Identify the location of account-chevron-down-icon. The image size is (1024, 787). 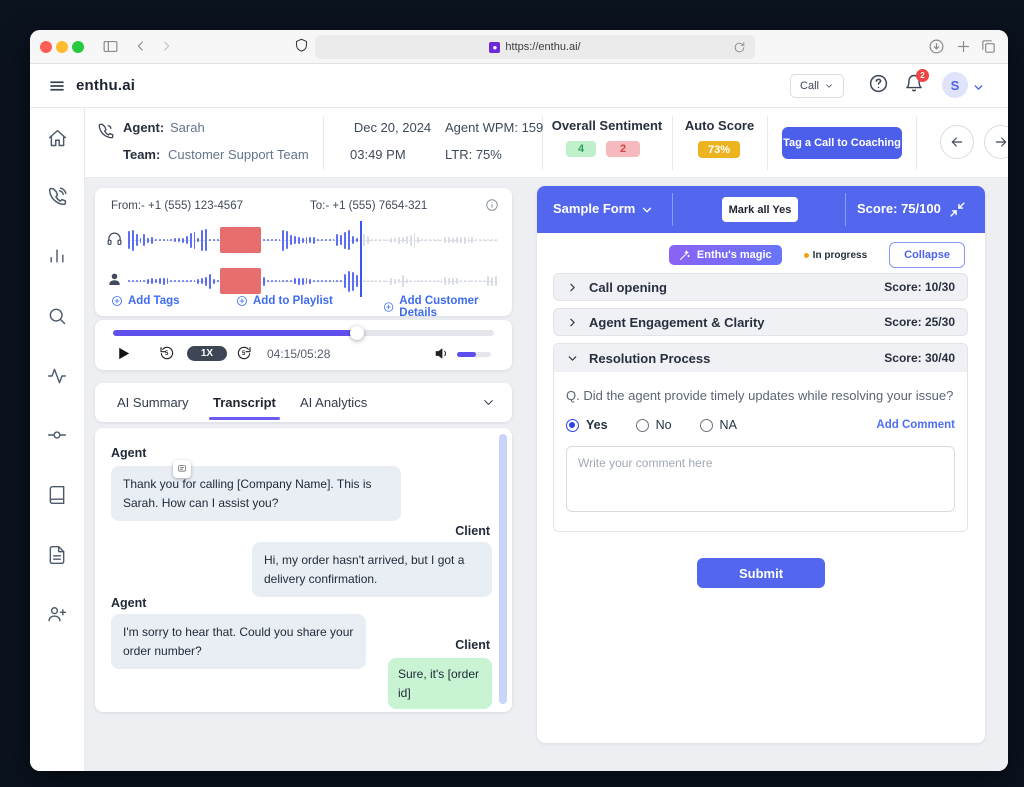
(978, 87).